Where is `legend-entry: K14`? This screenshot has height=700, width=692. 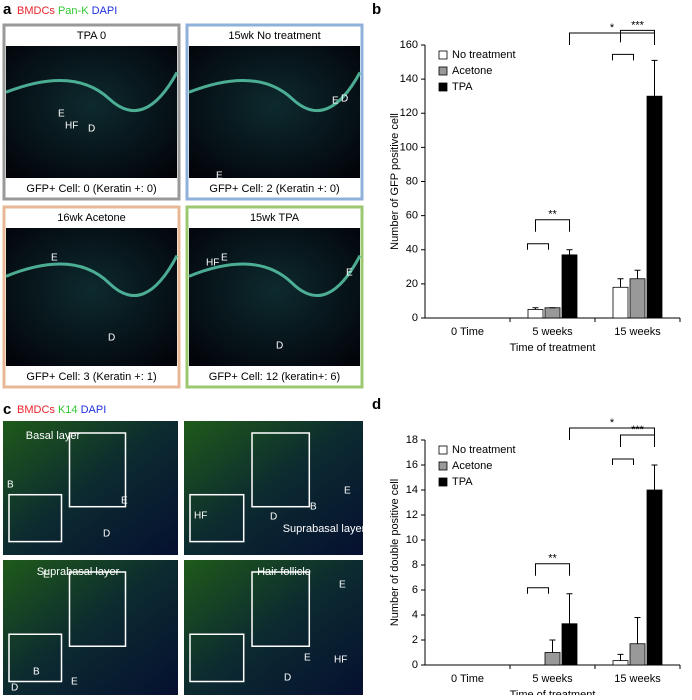 legend-entry: K14 is located at coordinates (69, 410).